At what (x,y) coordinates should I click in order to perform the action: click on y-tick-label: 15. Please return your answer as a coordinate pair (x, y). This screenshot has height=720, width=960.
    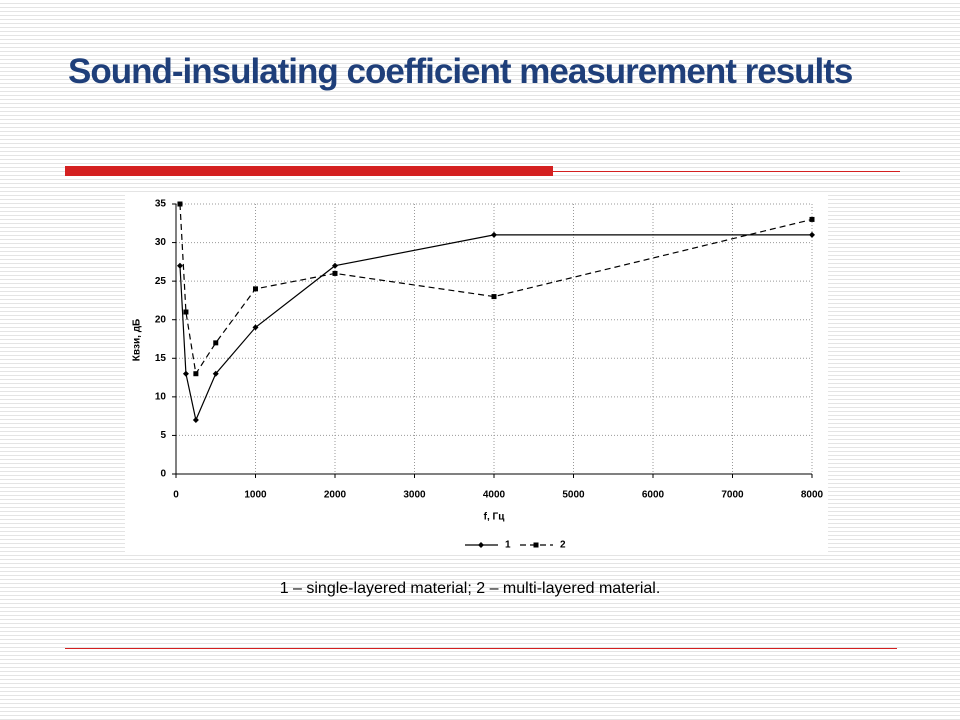
    Looking at the image, I should click on (161, 358).